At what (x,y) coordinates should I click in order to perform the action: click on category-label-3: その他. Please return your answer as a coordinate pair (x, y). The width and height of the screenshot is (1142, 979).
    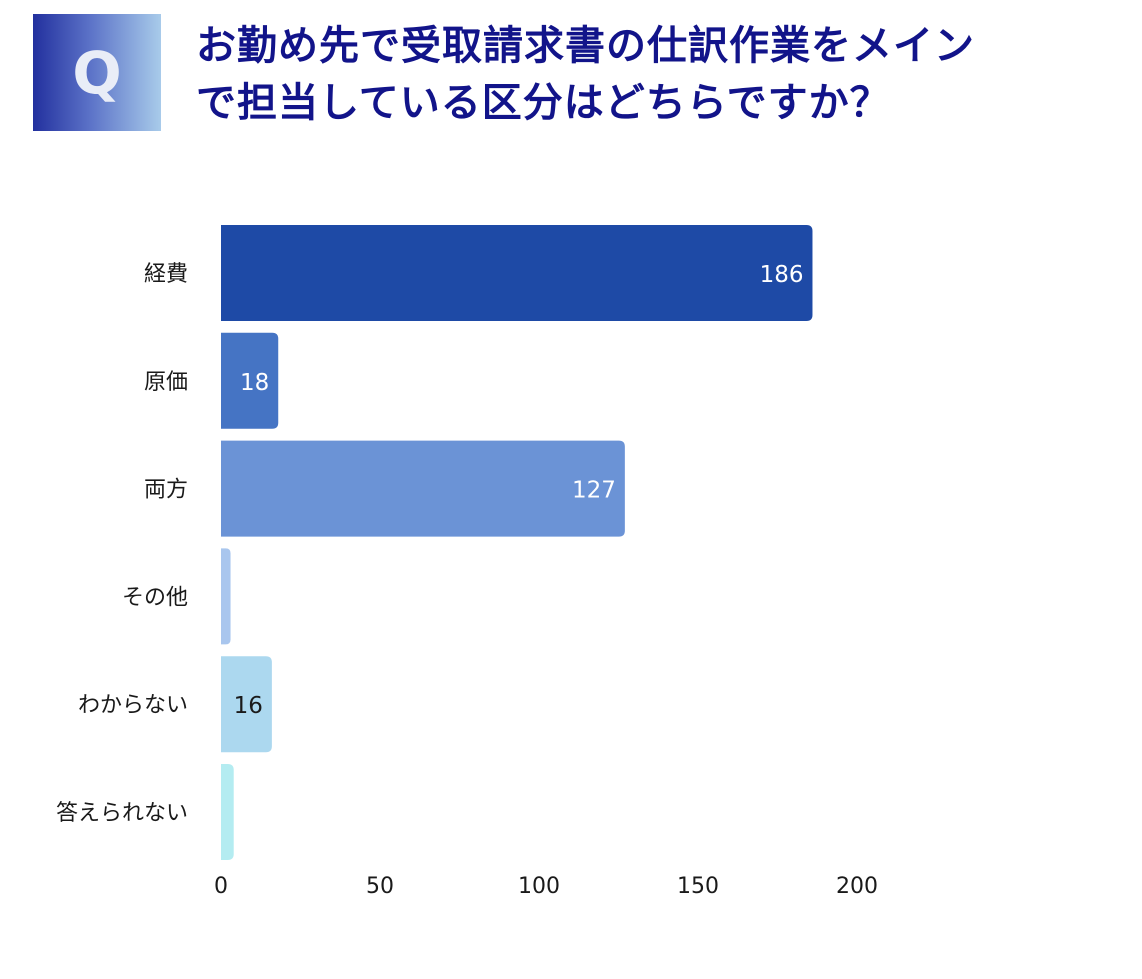
    Looking at the image, I should click on (155, 597).